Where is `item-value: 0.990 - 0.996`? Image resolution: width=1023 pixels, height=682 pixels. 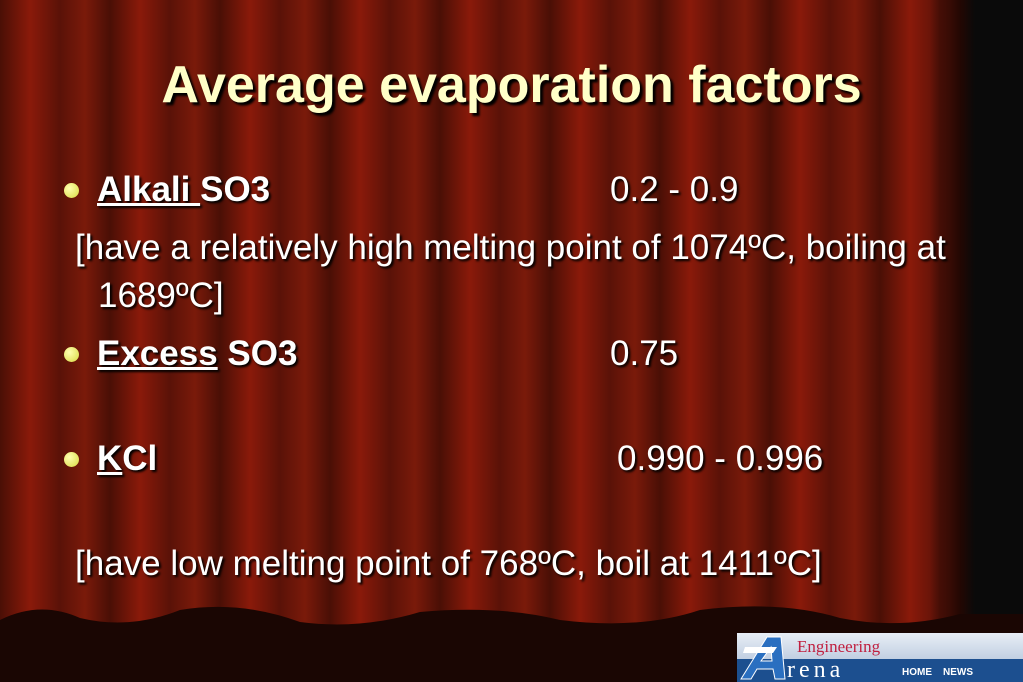
item-value: 0.990 - 0.996 is located at coordinates (720, 458).